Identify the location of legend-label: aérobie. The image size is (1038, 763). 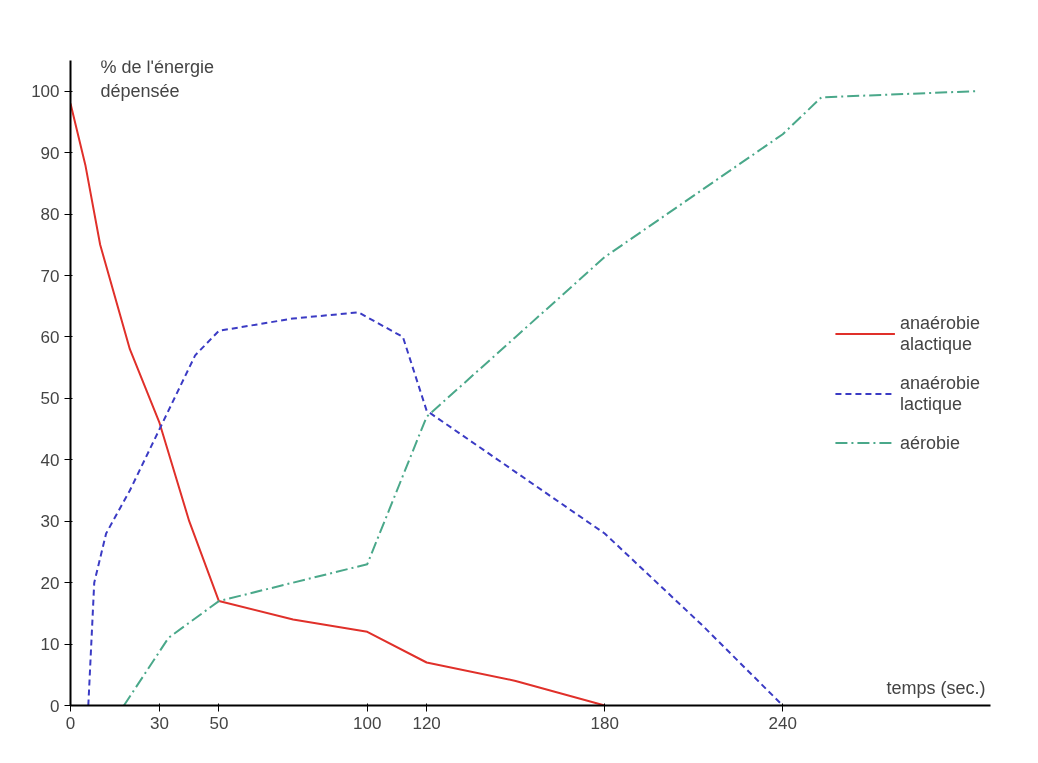
(929, 442).